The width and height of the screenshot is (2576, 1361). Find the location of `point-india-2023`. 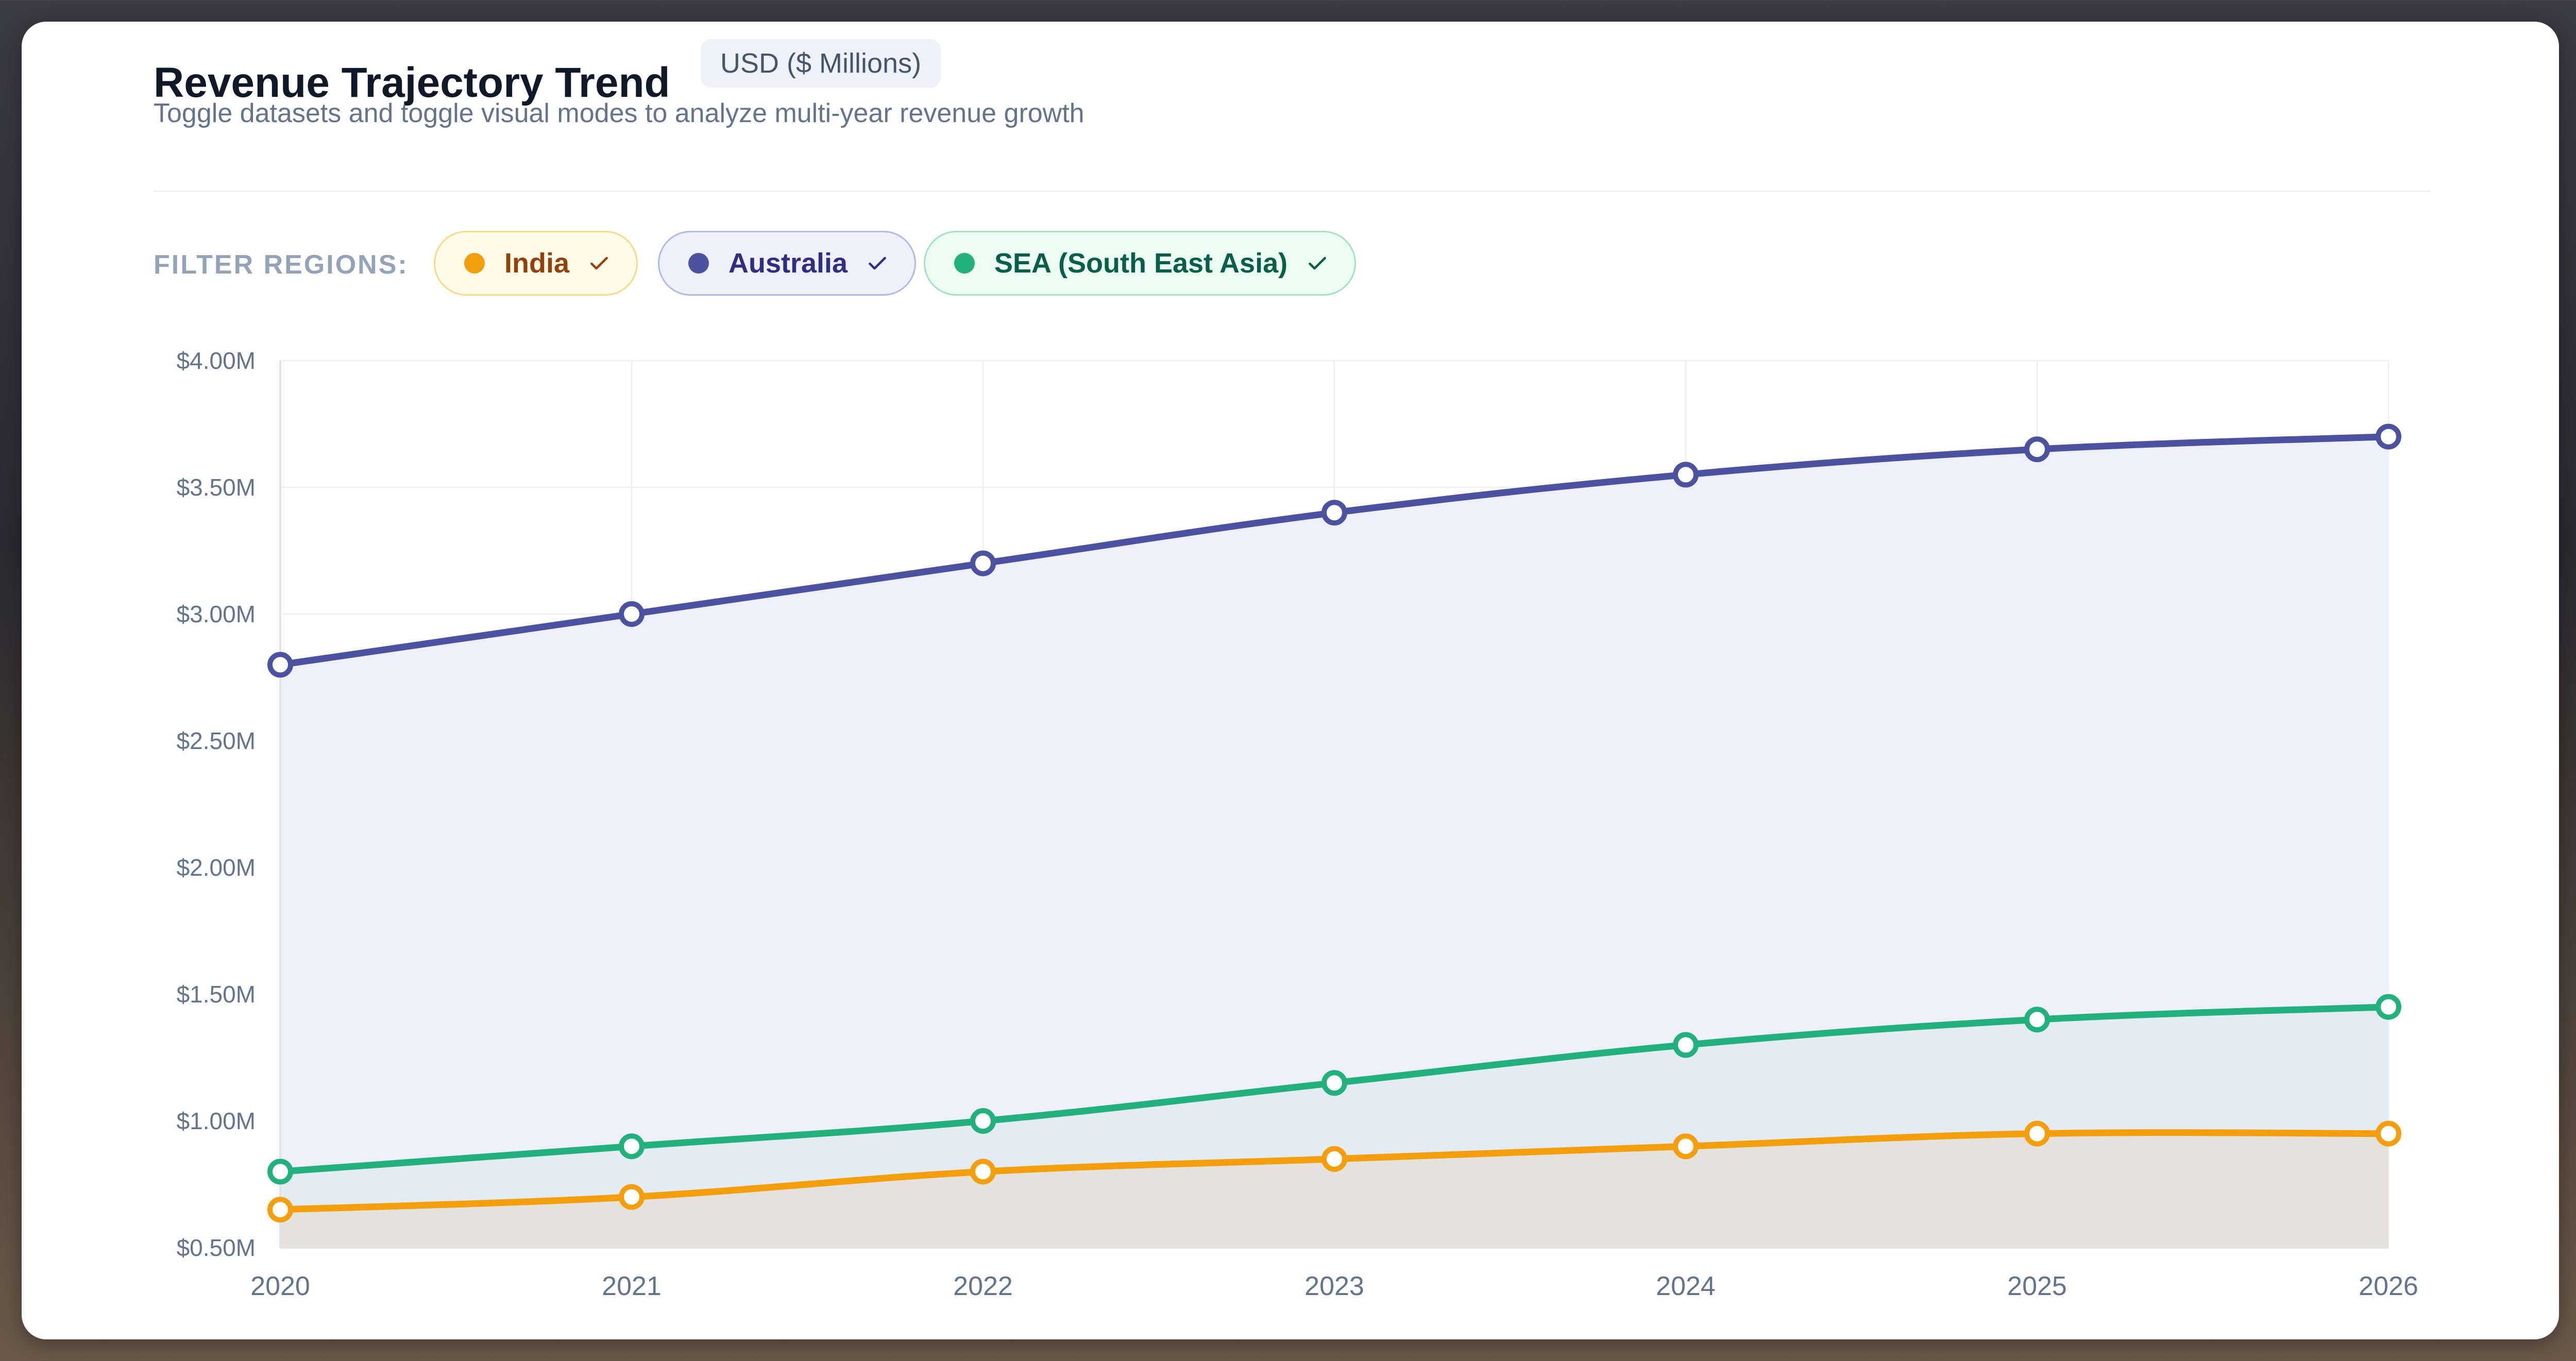

point-india-2023 is located at coordinates (1334, 1159).